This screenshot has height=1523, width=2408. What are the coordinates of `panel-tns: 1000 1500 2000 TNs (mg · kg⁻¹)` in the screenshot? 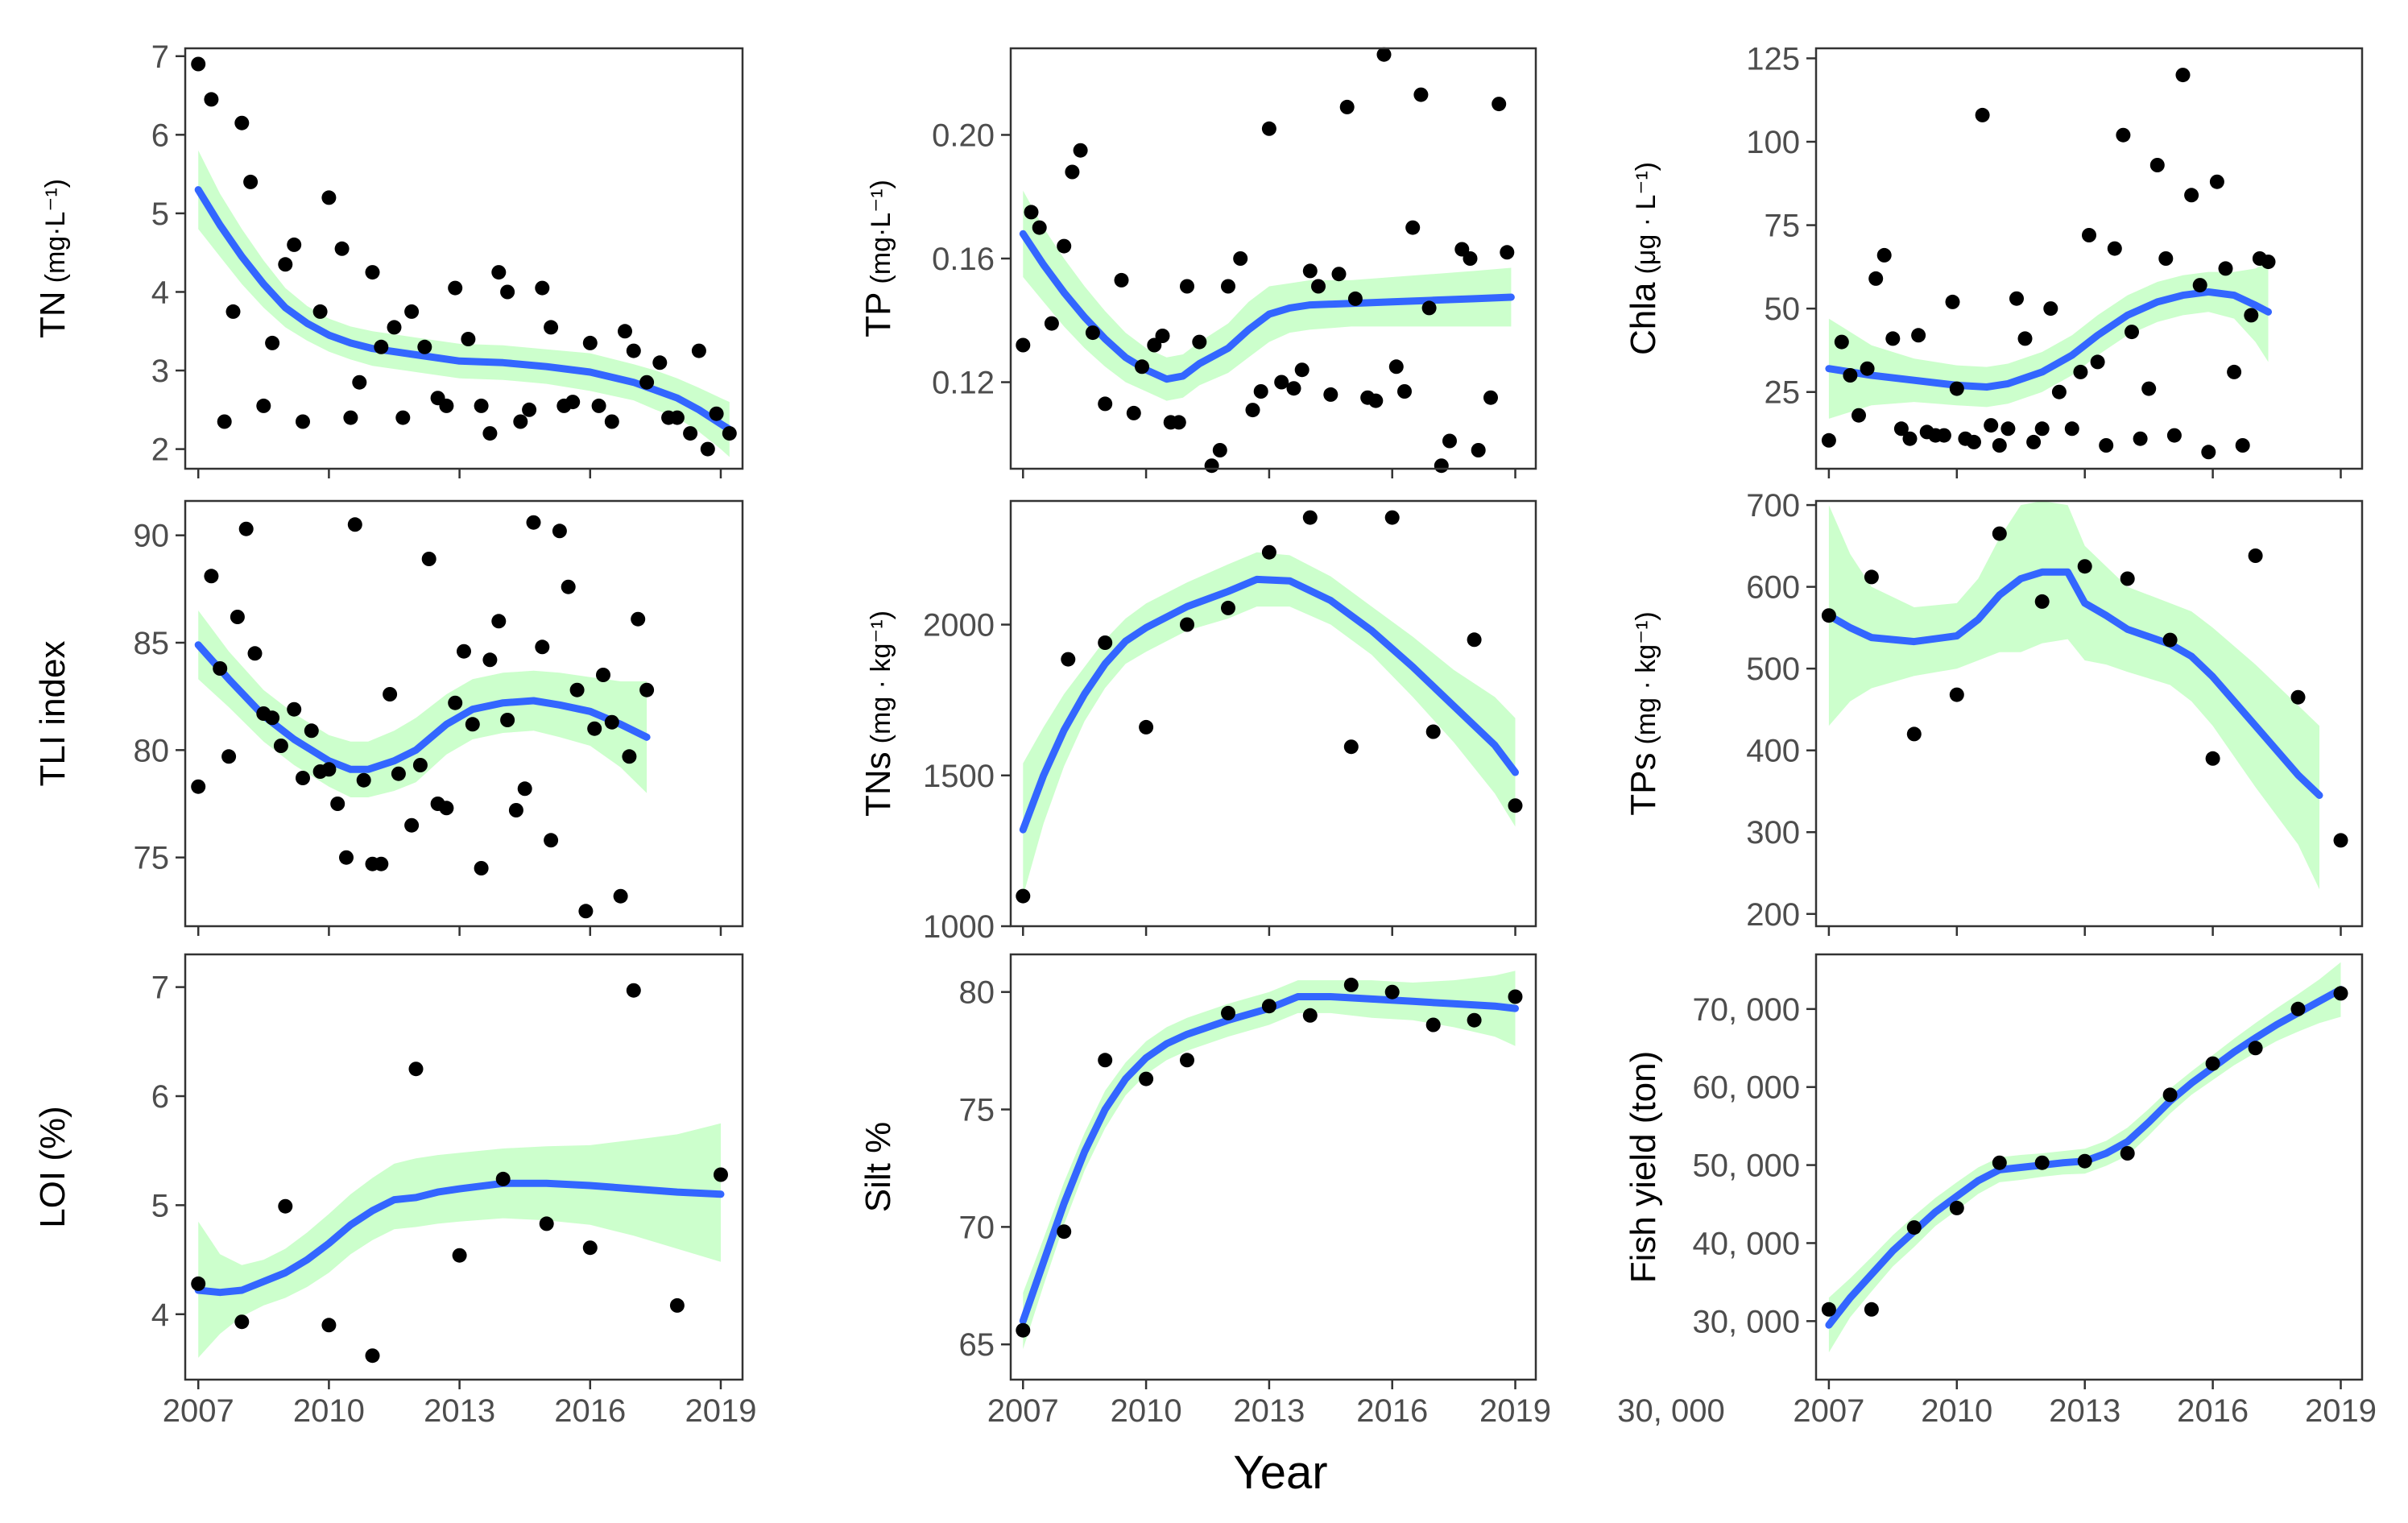 It's located at (1198, 722).